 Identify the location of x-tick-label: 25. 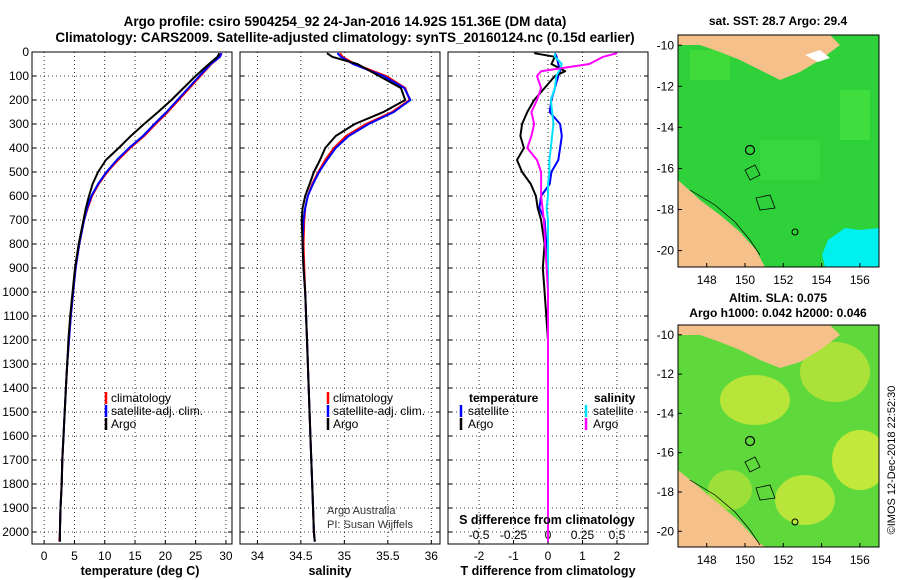
(196, 556).